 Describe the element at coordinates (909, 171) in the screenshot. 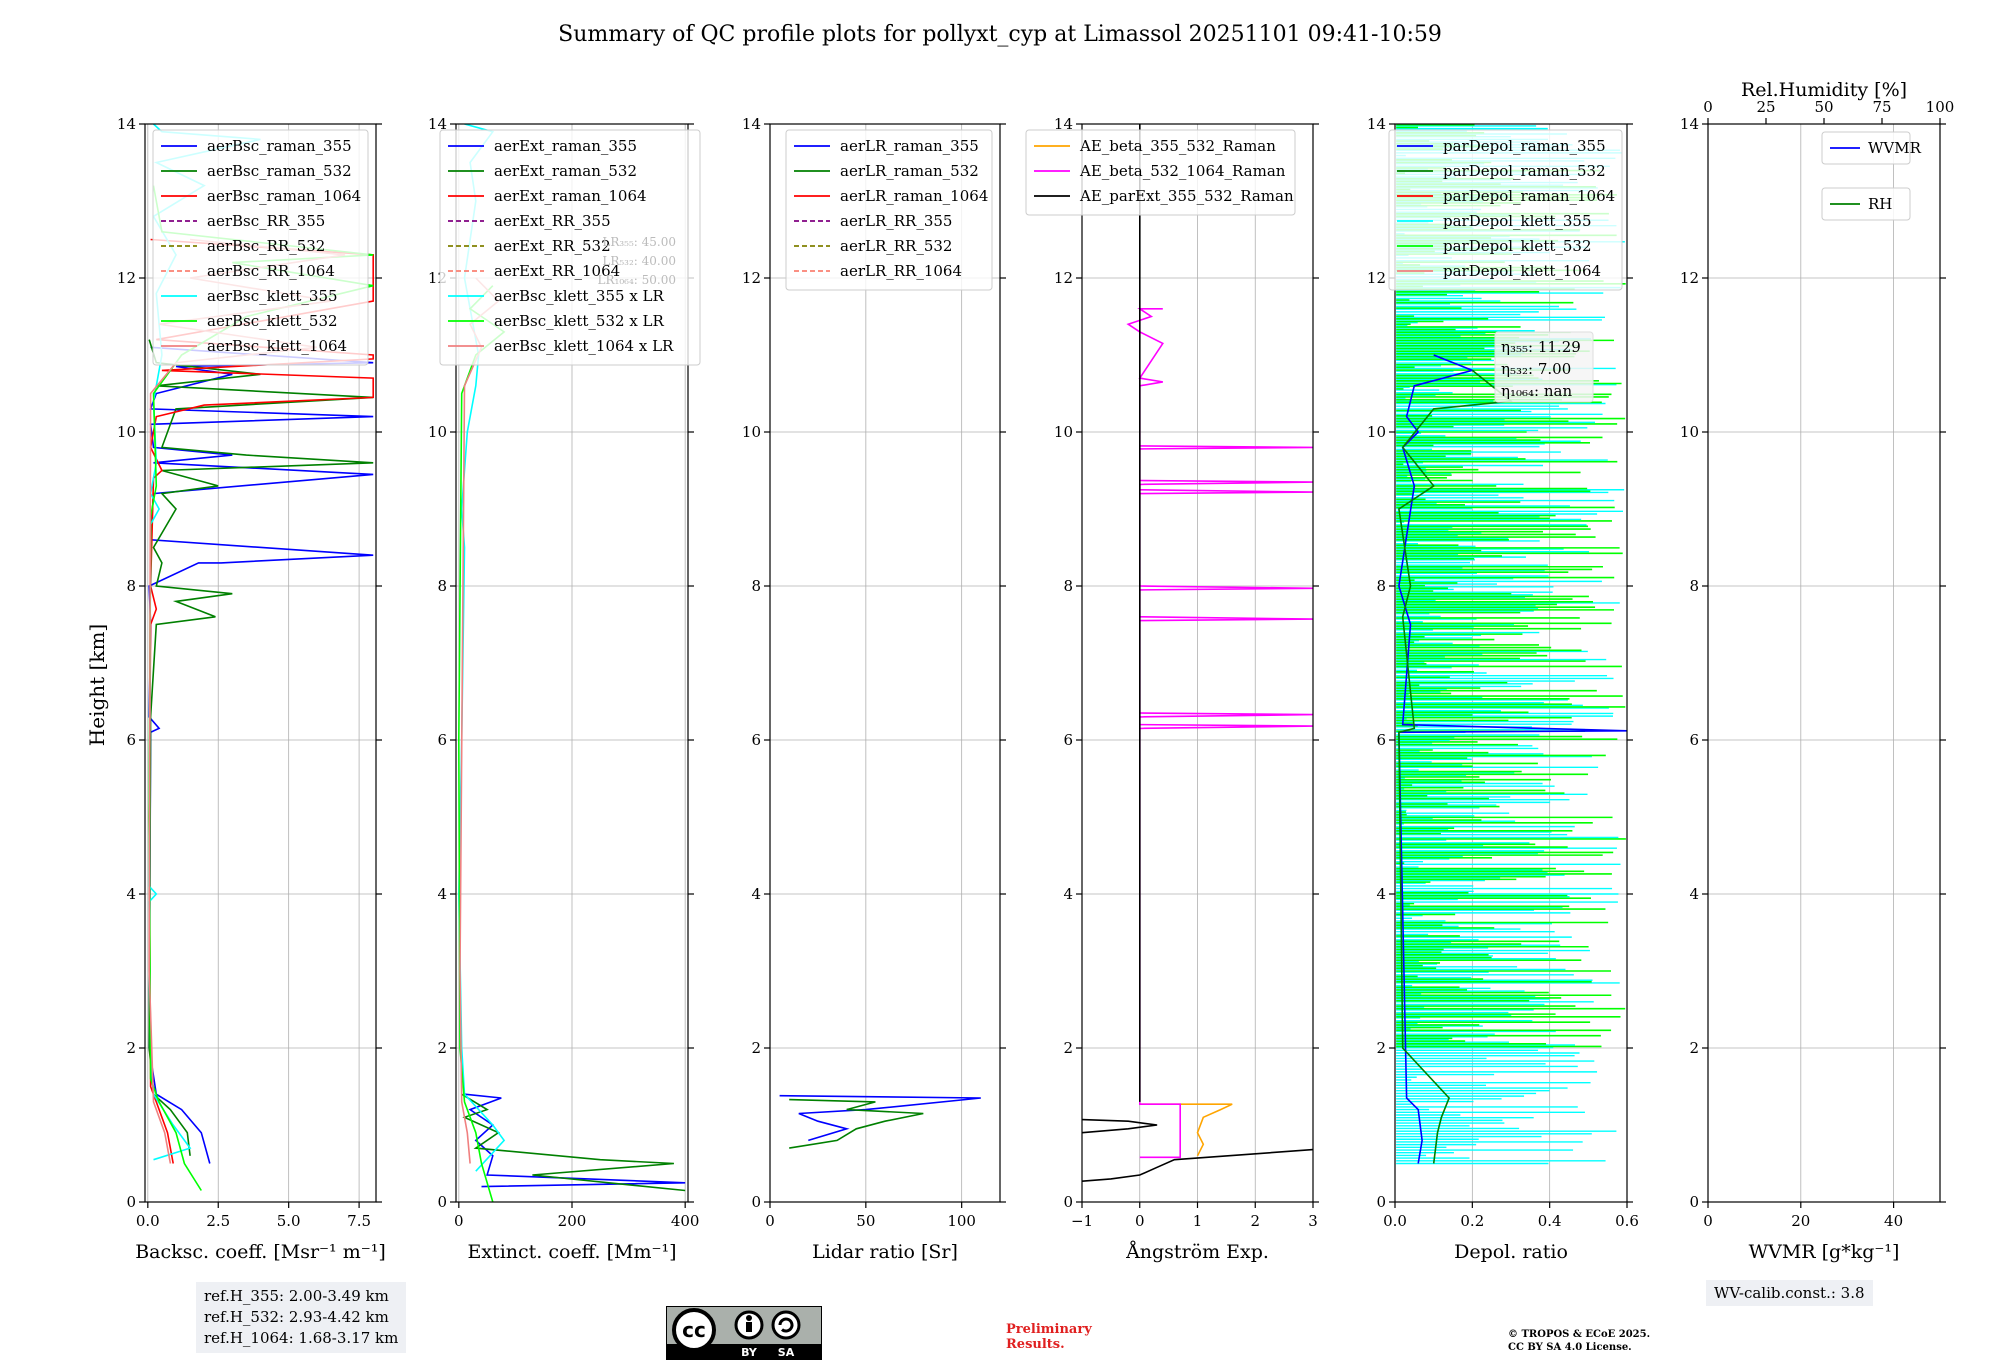

I see `legend-label: aerLR_raman_532` at that location.